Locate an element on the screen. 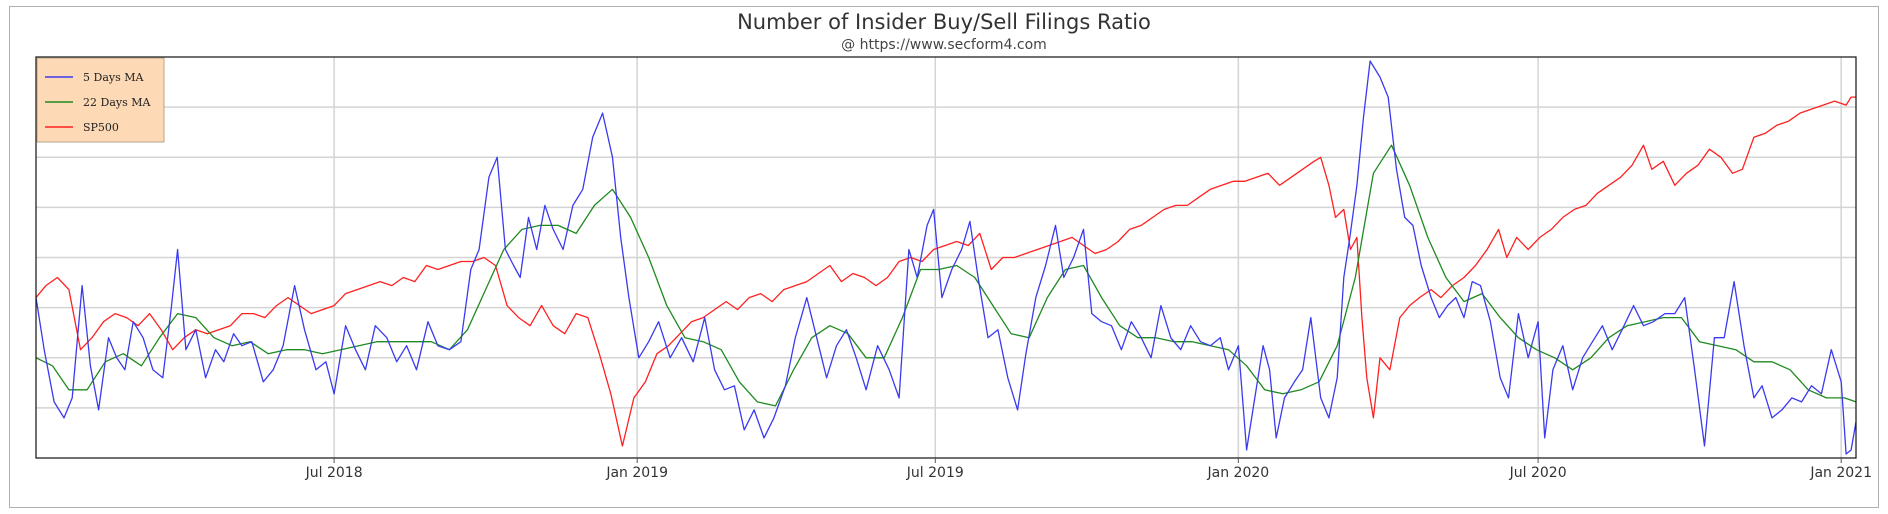 The width and height of the screenshot is (1888, 514). x-tick-label: Jul 2020 is located at coordinates (1538, 473).